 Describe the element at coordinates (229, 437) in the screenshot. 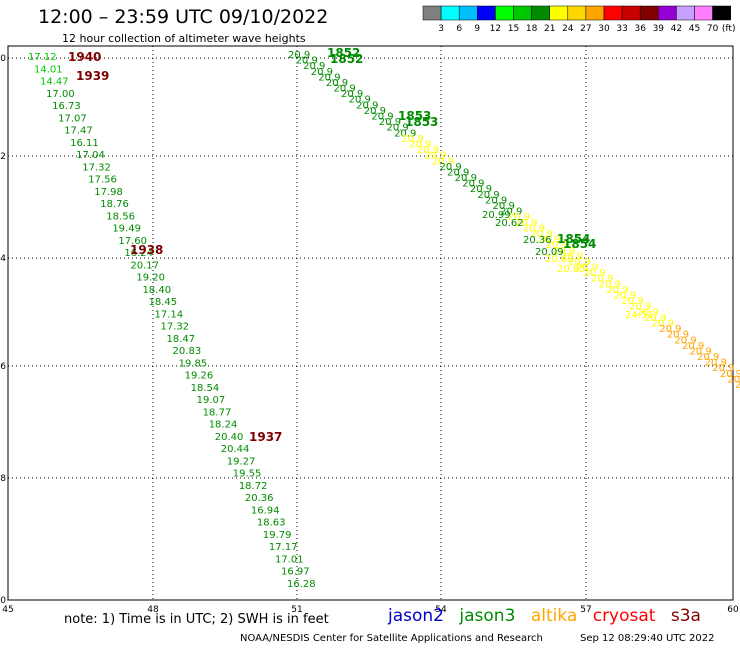

I see `swh-label: 20.40` at that location.